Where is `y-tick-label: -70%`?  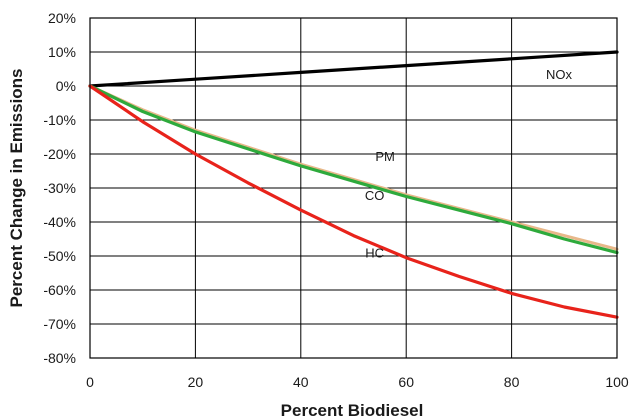
y-tick-label: -70% is located at coordinates (59, 324).